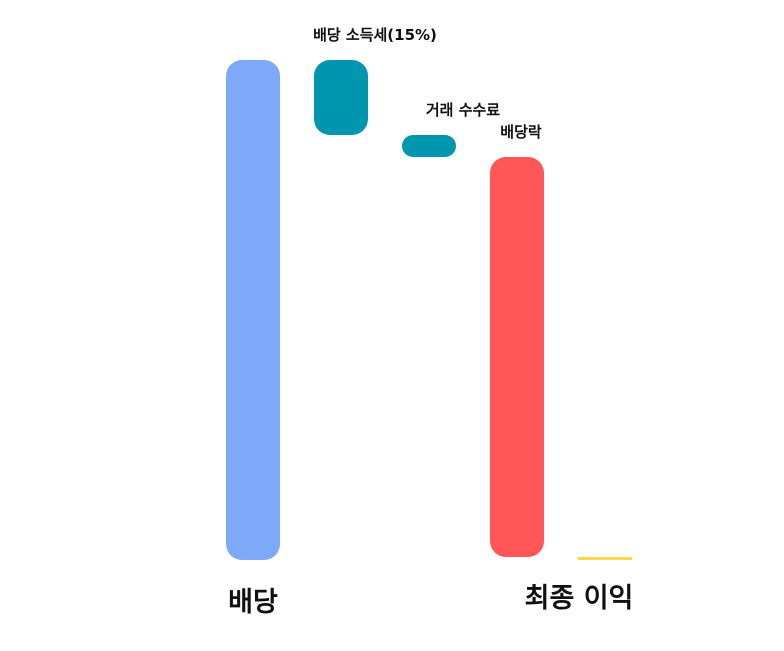 The width and height of the screenshot is (784, 651). I want to click on bar-label-0: 배당, so click(253, 602).